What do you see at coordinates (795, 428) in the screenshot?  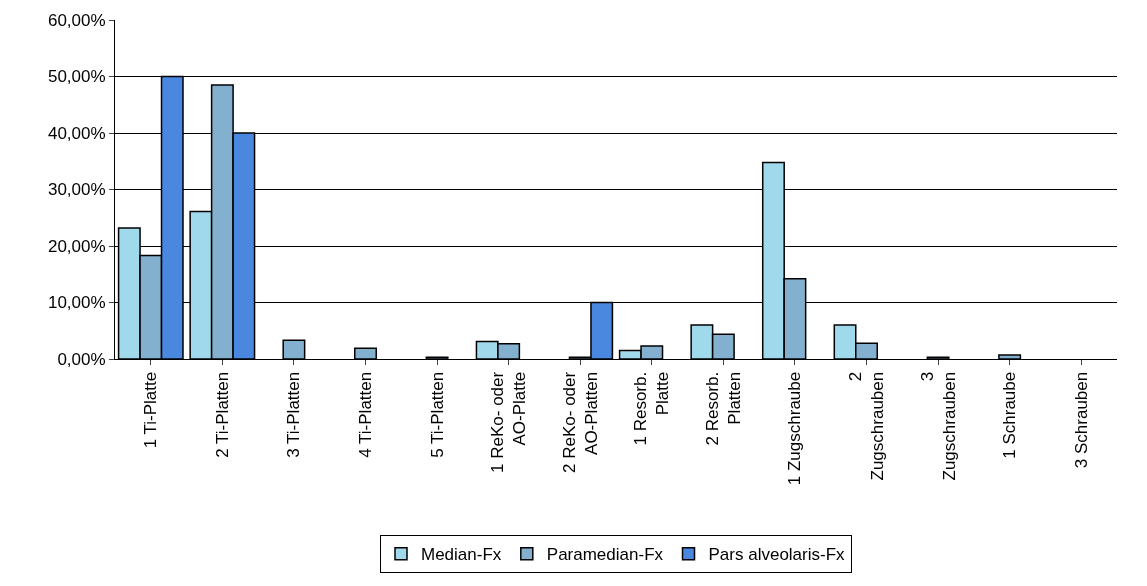 I see `x-tick-label: 1 Zugschraube` at bounding box center [795, 428].